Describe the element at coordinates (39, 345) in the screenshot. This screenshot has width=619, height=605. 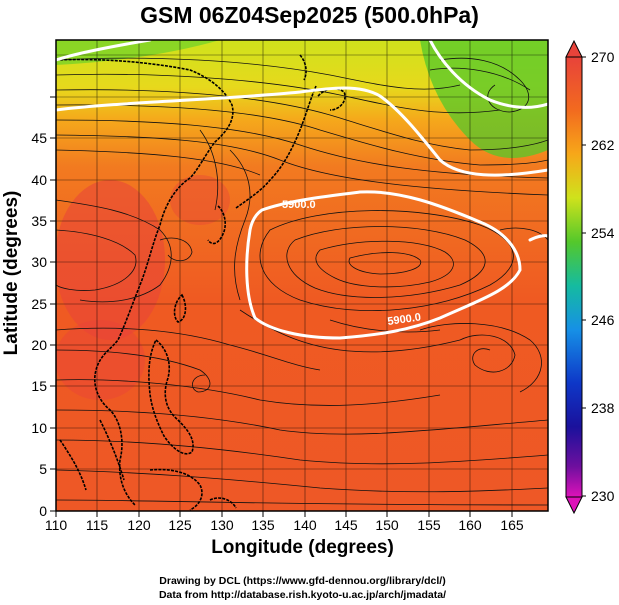
I see `y-tick-label: 20` at that location.